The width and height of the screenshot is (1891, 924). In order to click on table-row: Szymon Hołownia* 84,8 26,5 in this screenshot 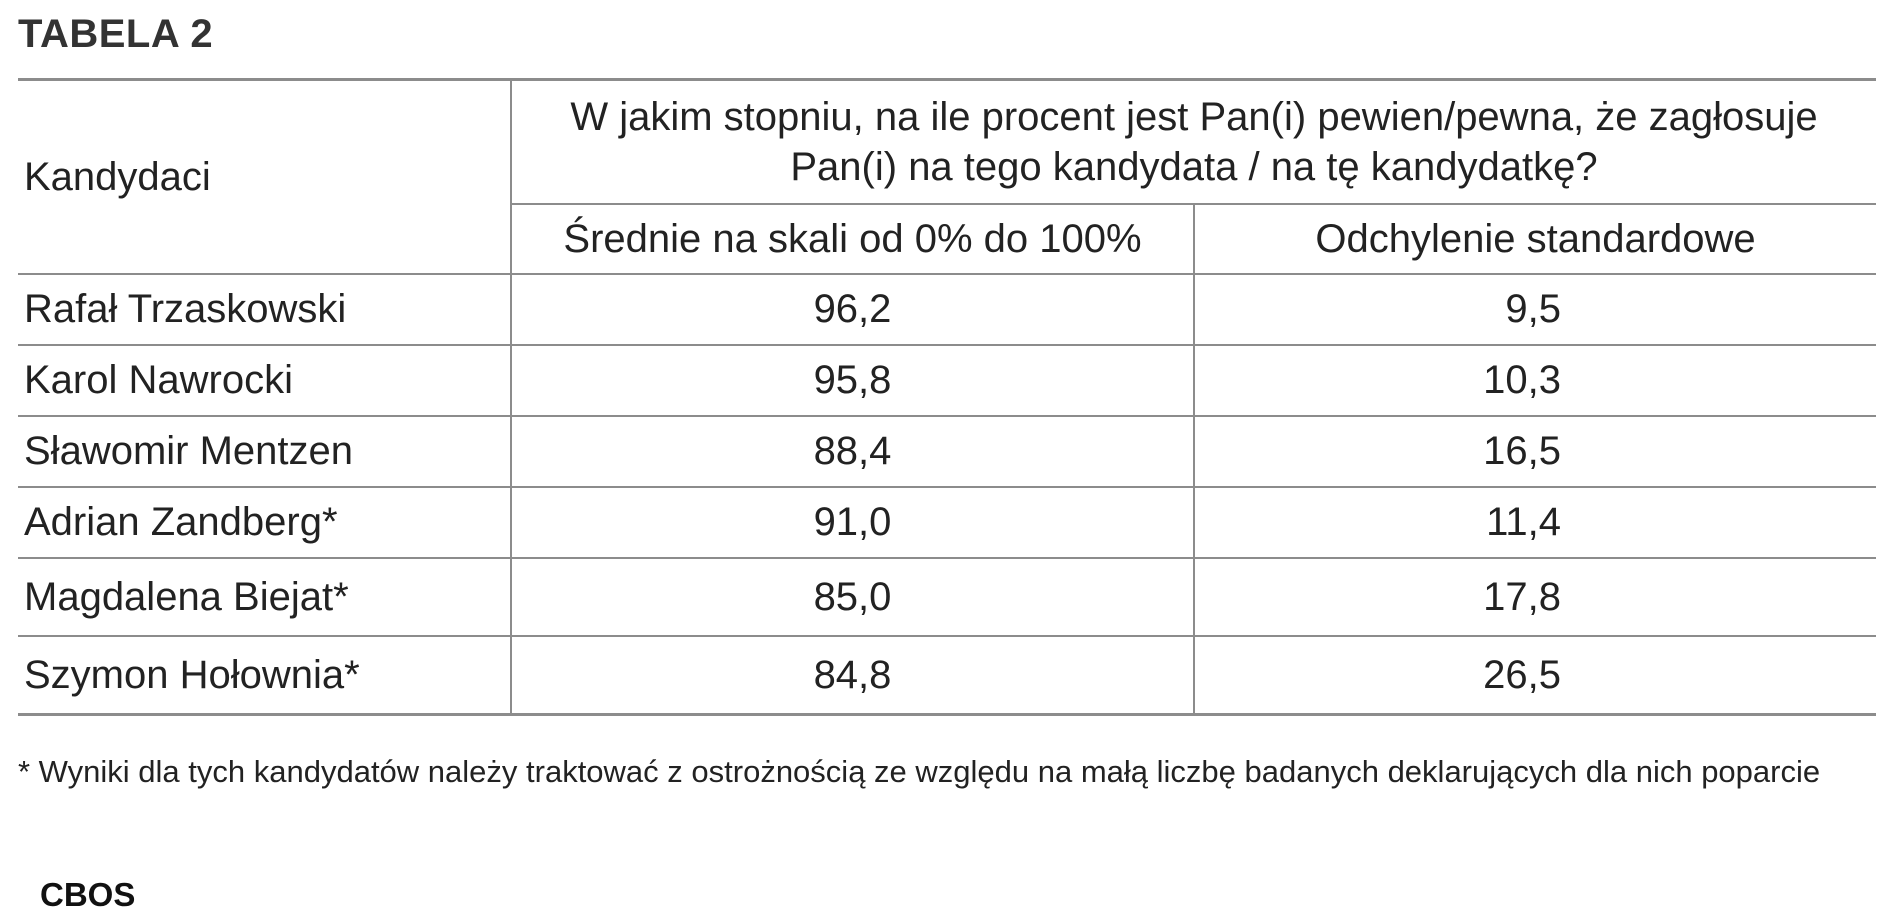, I will do `click(947, 676)`.